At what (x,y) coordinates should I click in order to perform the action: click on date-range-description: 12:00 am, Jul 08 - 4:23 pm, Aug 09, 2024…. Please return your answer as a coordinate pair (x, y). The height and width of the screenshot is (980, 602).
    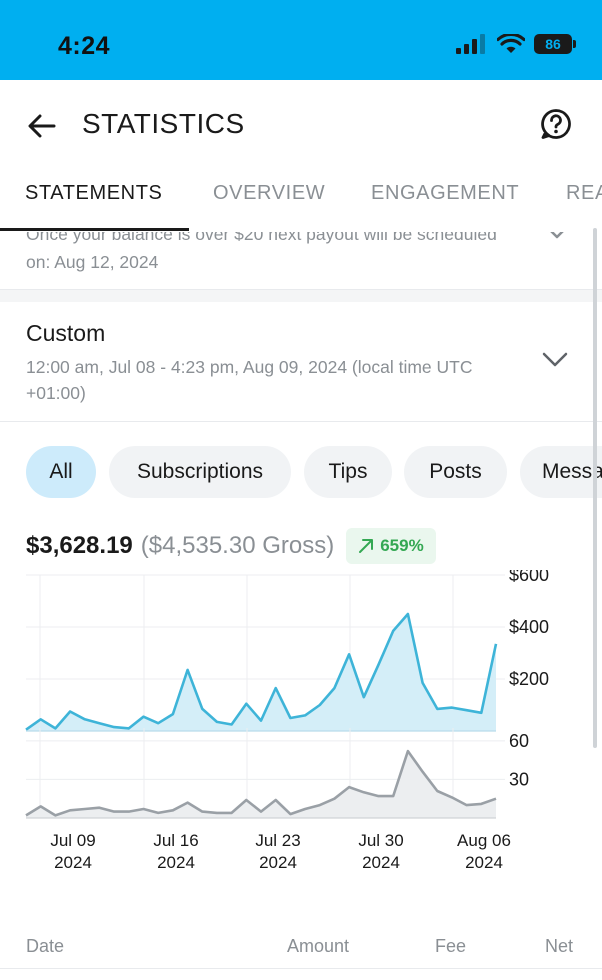
    Looking at the image, I should click on (249, 380).